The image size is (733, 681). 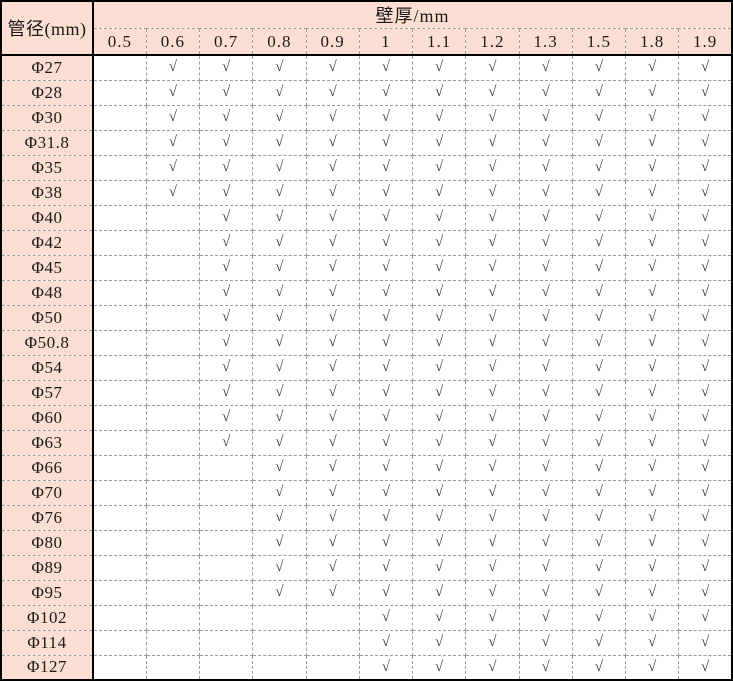 What do you see at coordinates (47, 267) in the screenshot?
I see `row-label: Φ45` at bounding box center [47, 267].